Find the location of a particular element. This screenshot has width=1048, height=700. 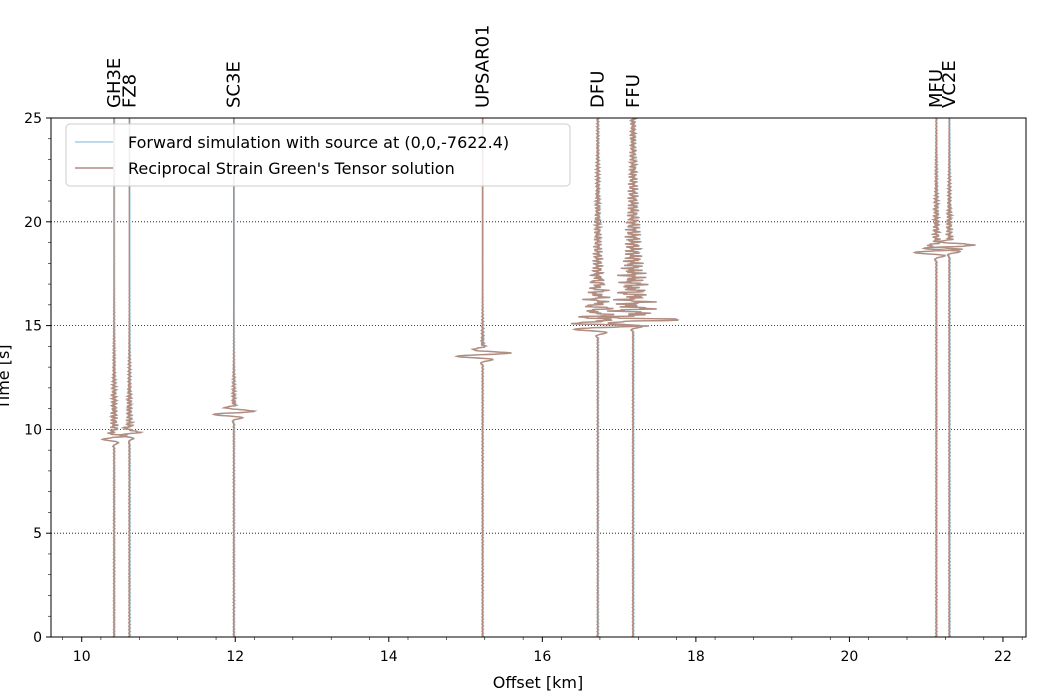

station-label-upsar01: UPSAR01 is located at coordinates (482, 66).